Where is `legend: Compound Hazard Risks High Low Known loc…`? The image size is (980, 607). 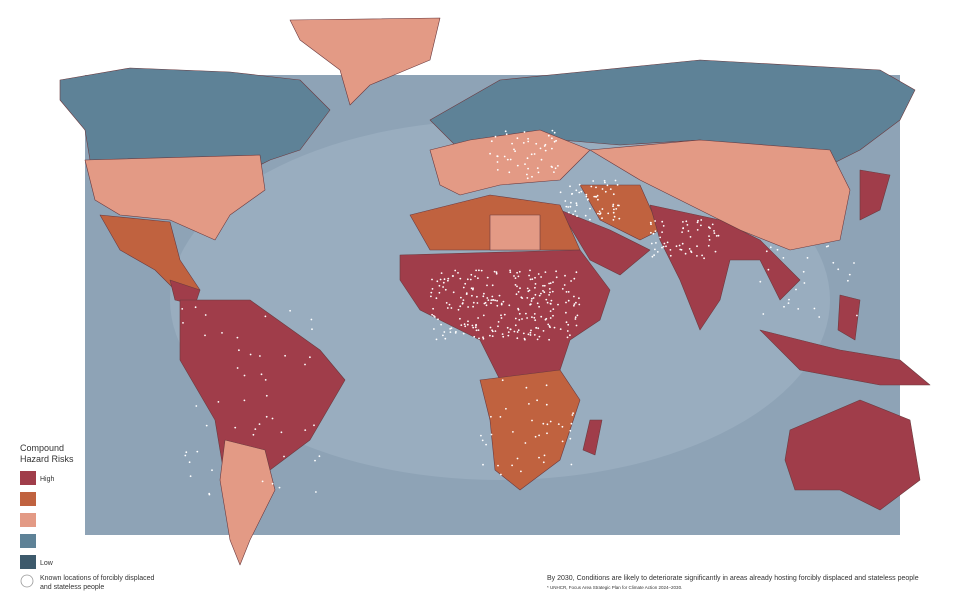
legend: Compound Hazard Risks High Low Known loc… is located at coordinates (87, 517).